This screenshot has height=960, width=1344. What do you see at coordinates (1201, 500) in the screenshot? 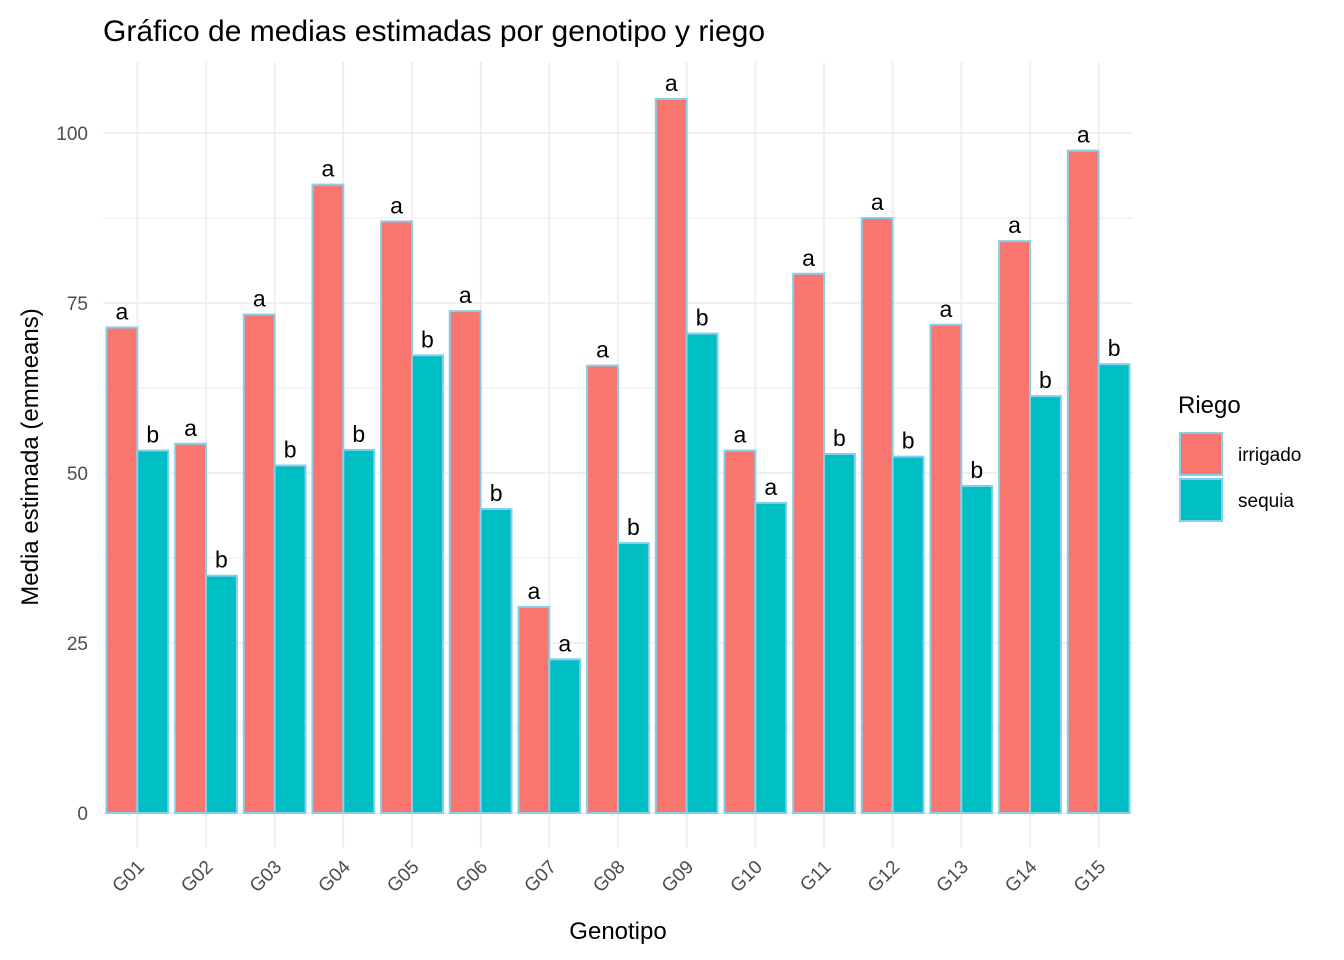
I see `legend-swatch-sequia` at bounding box center [1201, 500].